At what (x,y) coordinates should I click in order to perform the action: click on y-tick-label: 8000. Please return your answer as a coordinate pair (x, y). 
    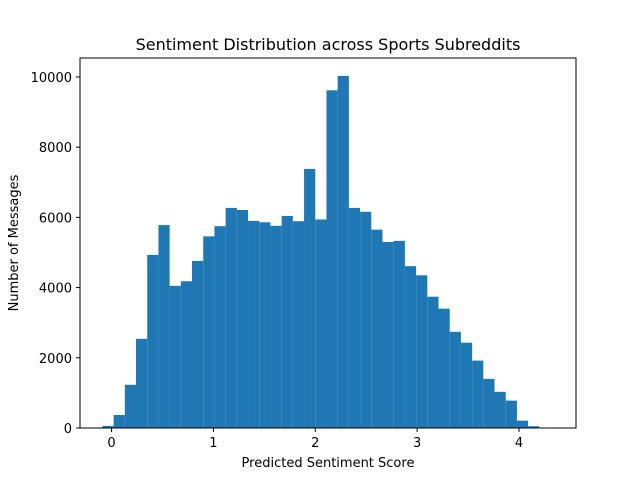
    Looking at the image, I should click on (55, 148).